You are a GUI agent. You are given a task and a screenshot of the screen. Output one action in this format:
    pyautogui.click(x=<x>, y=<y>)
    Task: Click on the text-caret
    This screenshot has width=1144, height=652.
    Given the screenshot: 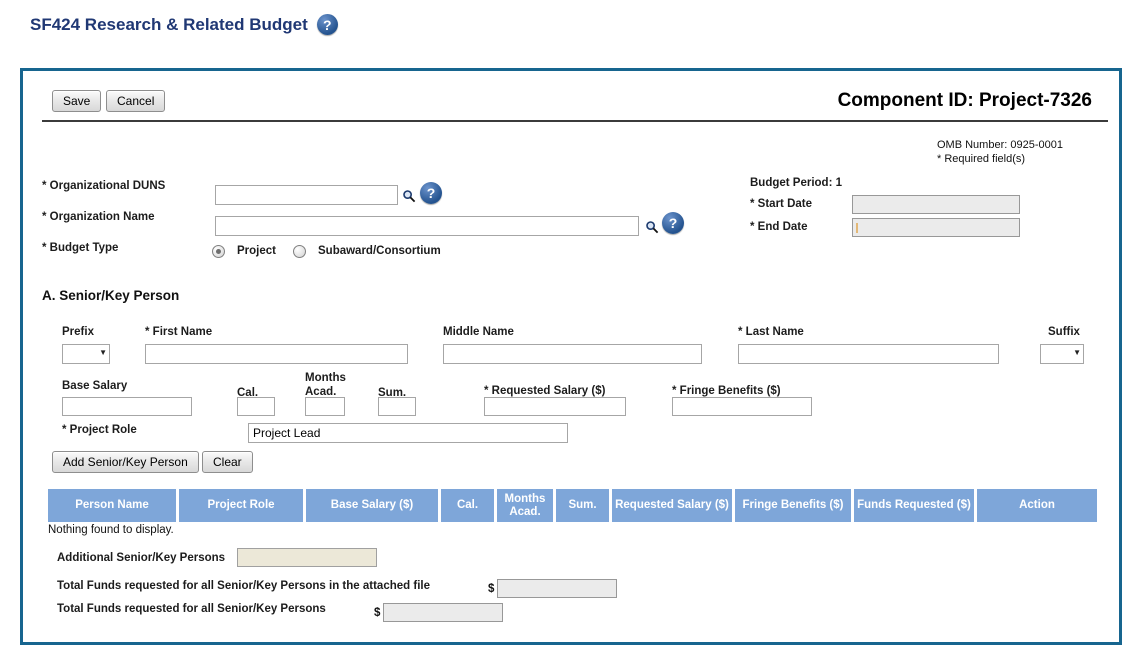 What is the action you would take?
    pyautogui.click(x=857, y=228)
    